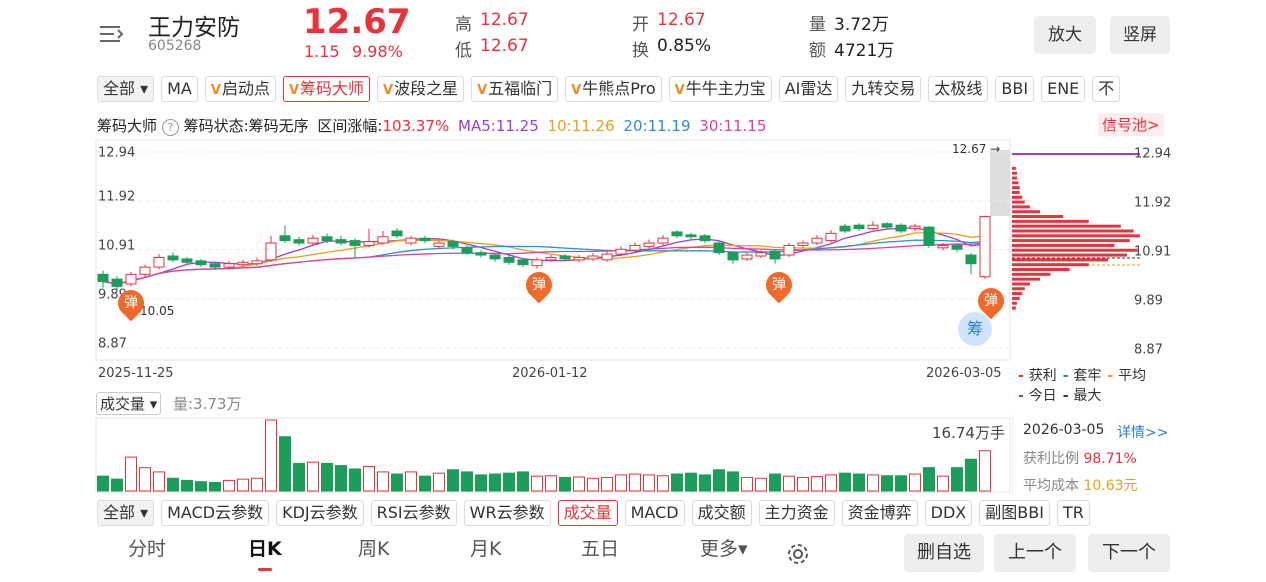 This screenshot has width=1266, height=582. I want to click on zoom-button: 放大, so click(1065, 35).